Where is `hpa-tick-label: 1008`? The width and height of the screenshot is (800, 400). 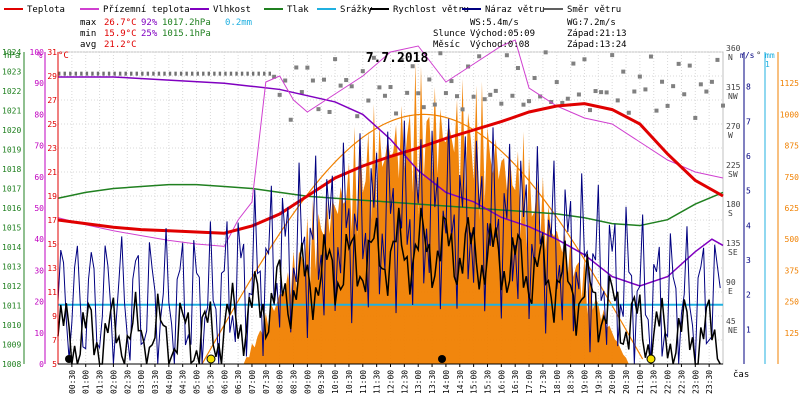 hpa-tick-label: 1008 is located at coordinates (11, 364).